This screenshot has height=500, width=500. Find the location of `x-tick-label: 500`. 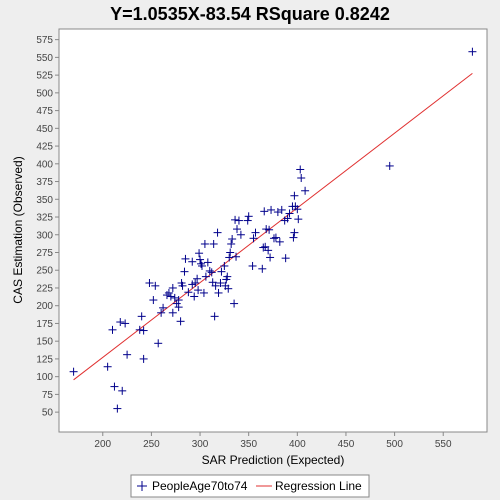

x-tick-label: 500 is located at coordinates (394, 444).